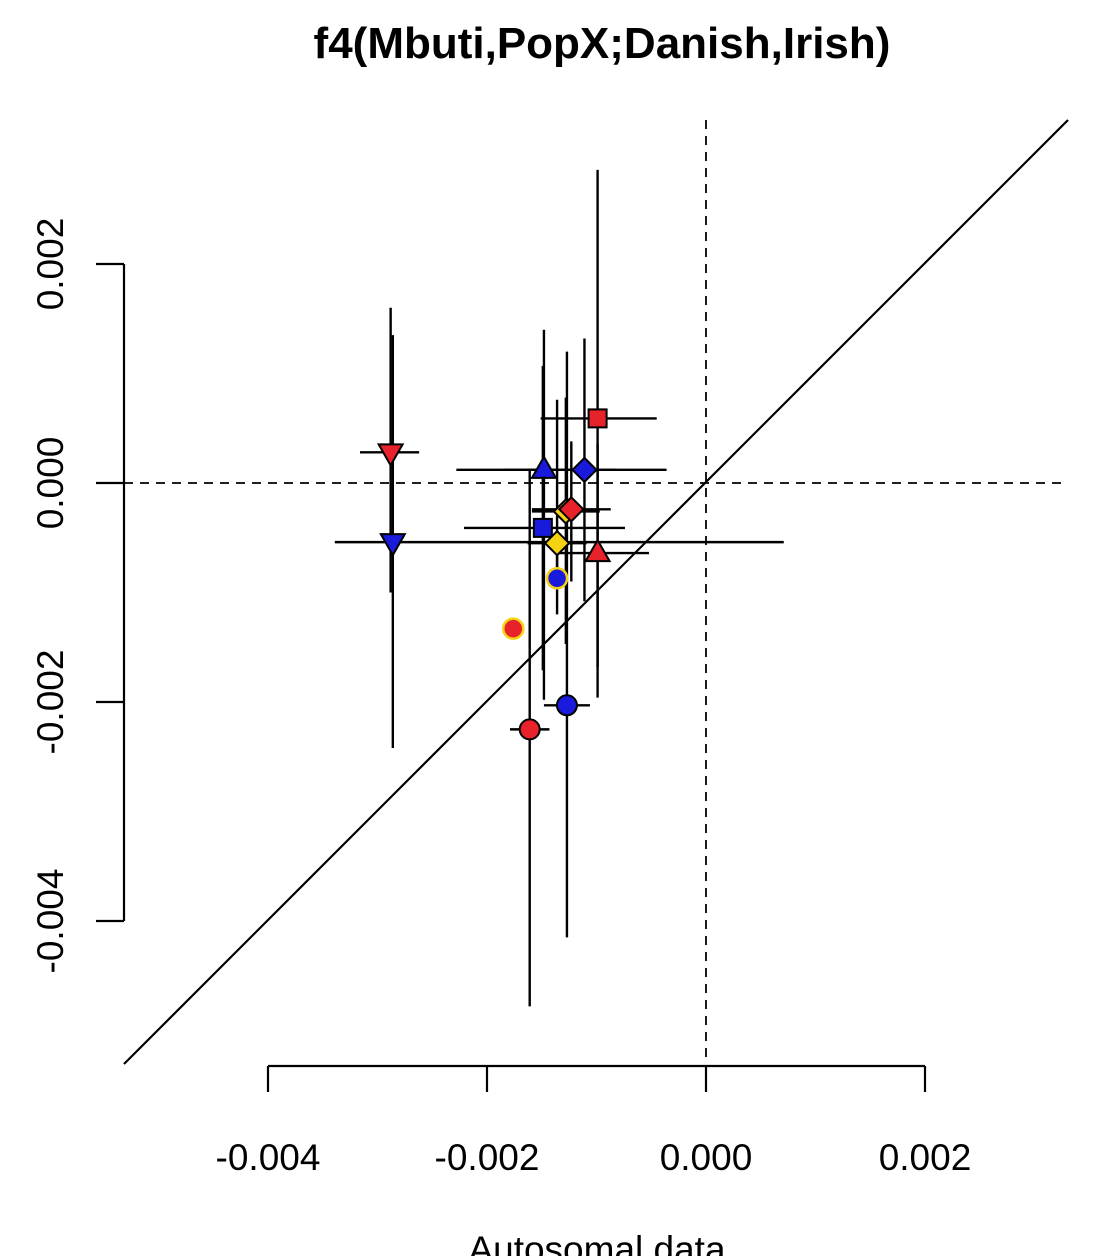 This screenshot has height=1256, width=1094. Describe the element at coordinates (602, 43) in the screenshot. I see `chart-title: f4(Mbuti,PopX;Danish,Irish)` at that location.